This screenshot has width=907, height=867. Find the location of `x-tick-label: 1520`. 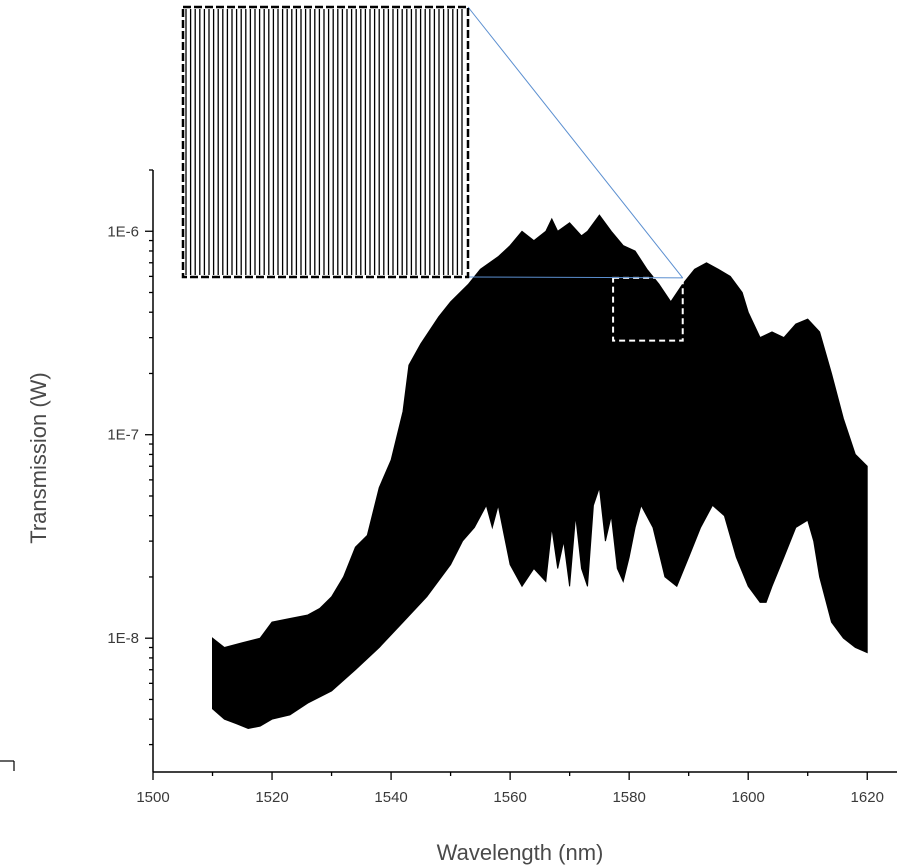

x-tick-label: 1520 is located at coordinates (271, 797).